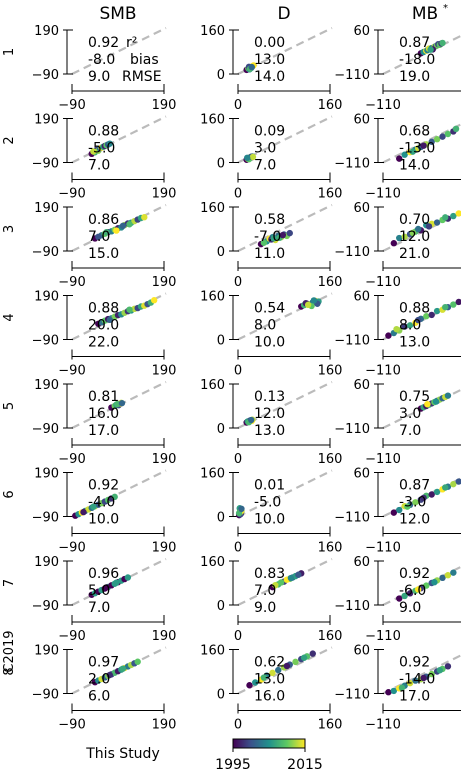 Image resolution: width=461 pixels, height=771 pixels. What do you see at coordinates (101, 503) in the screenshot?
I see `stat-bias: -4.0` at bounding box center [101, 503].